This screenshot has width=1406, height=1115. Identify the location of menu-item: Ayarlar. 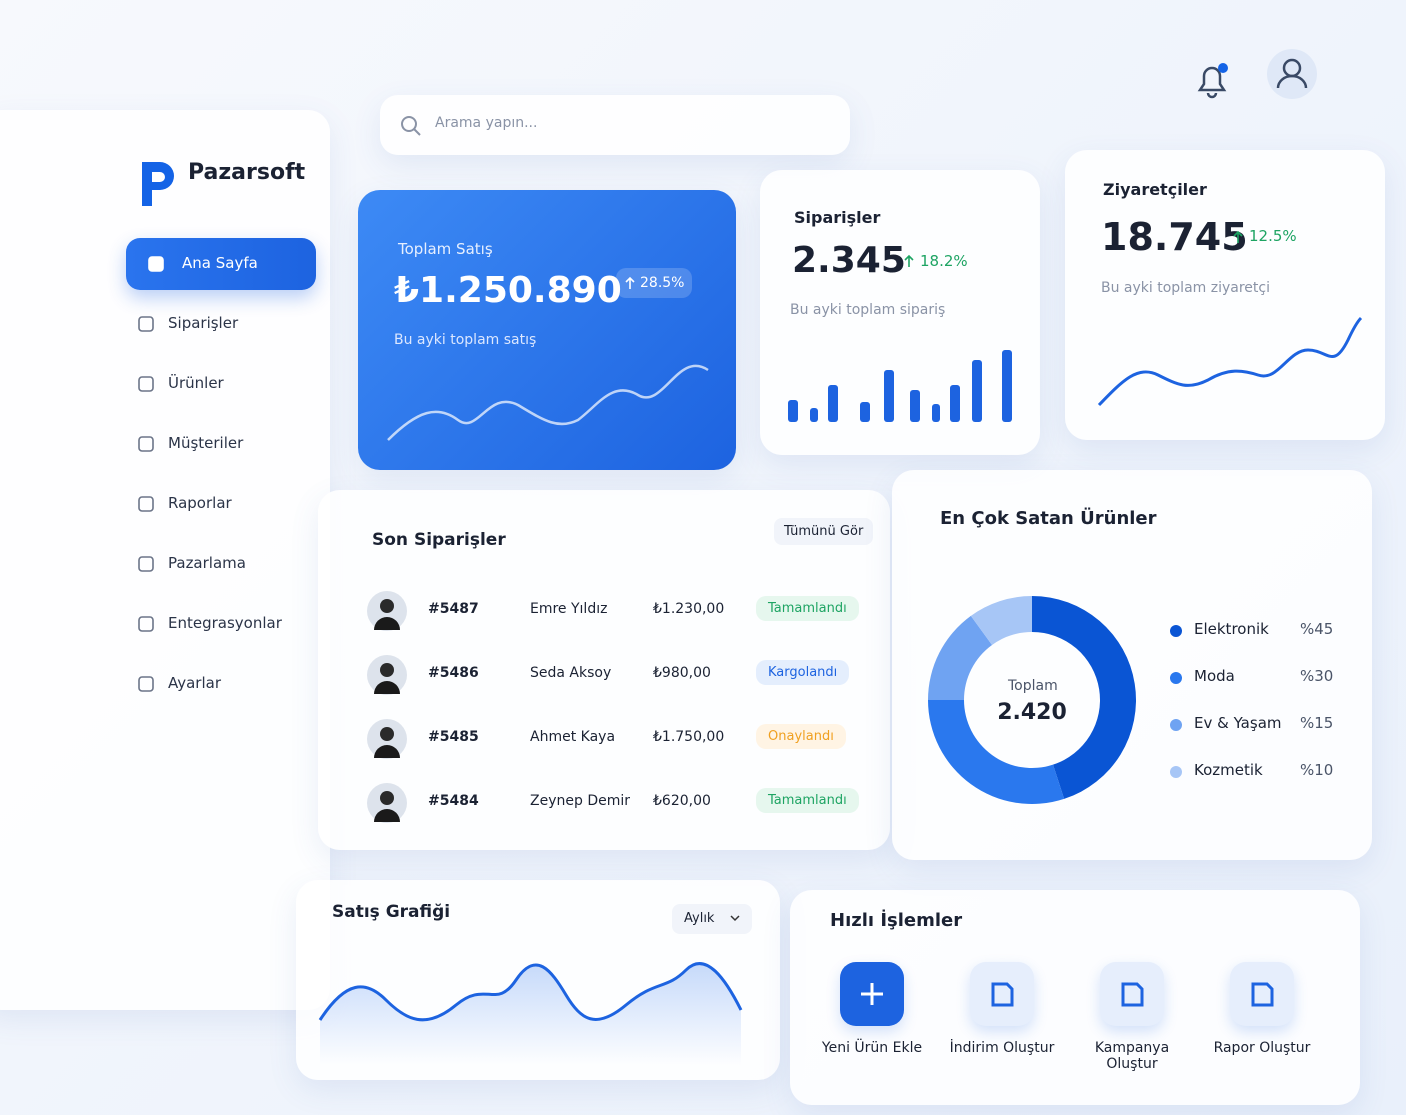
(215, 684).